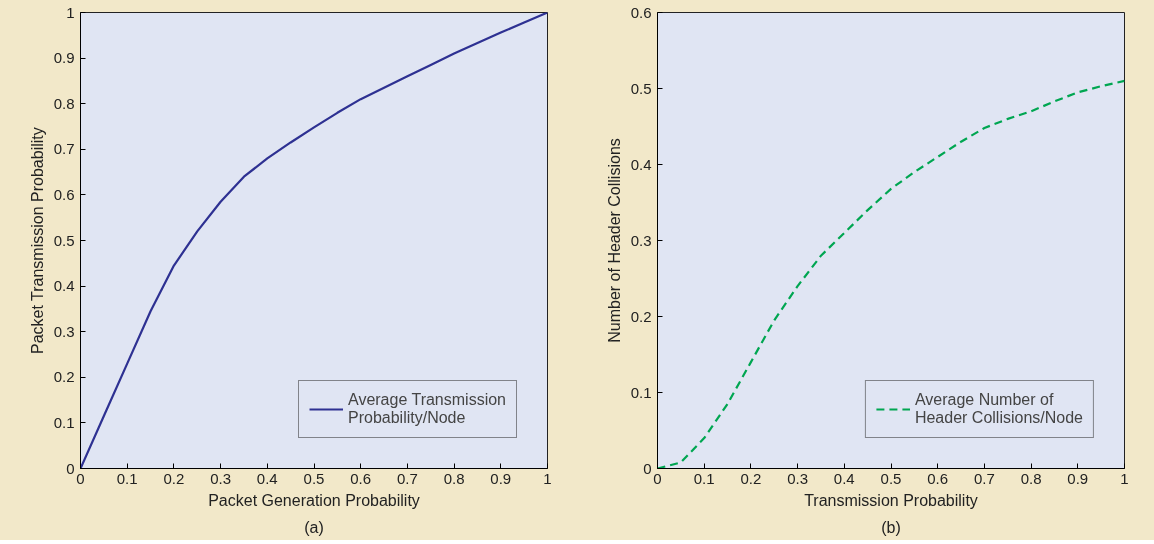  Describe the element at coordinates (314, 500) in the screenshot. I see `x-axis-title: Packet Generation Probability` at that location.